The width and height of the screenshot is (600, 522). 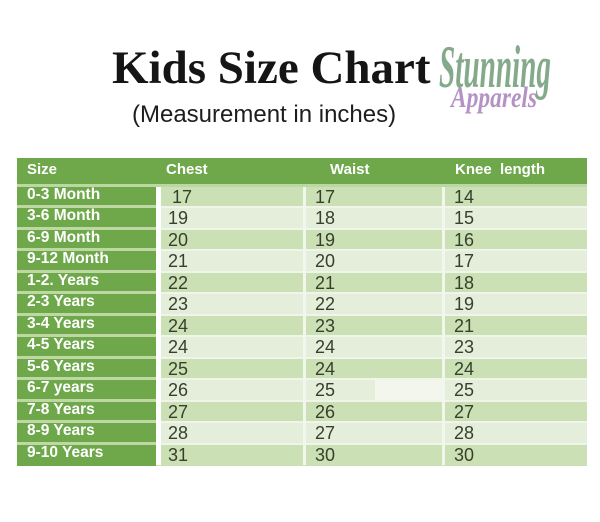 I want to click on svg-text: Stunning, so click(x=495, y=67).